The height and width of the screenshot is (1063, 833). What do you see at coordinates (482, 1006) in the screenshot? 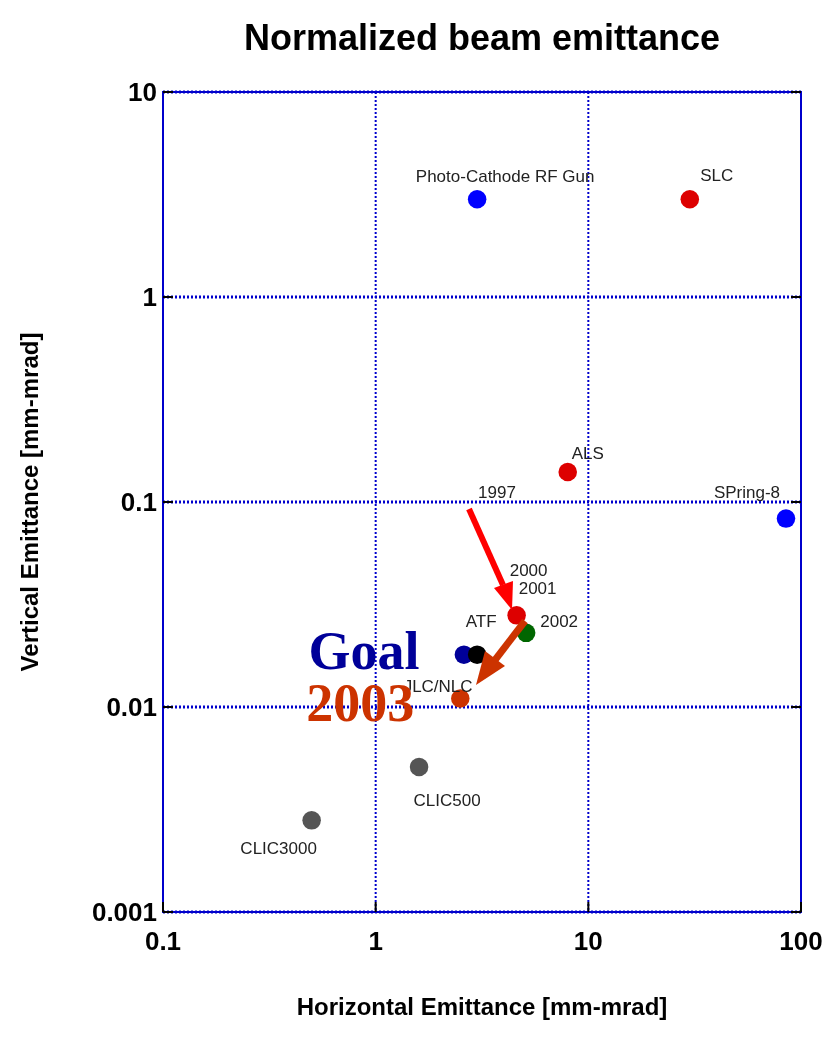
I see `x-axis-title: Horizontal Emittance [mm-mrad]` at bounding box center [482, 1006].